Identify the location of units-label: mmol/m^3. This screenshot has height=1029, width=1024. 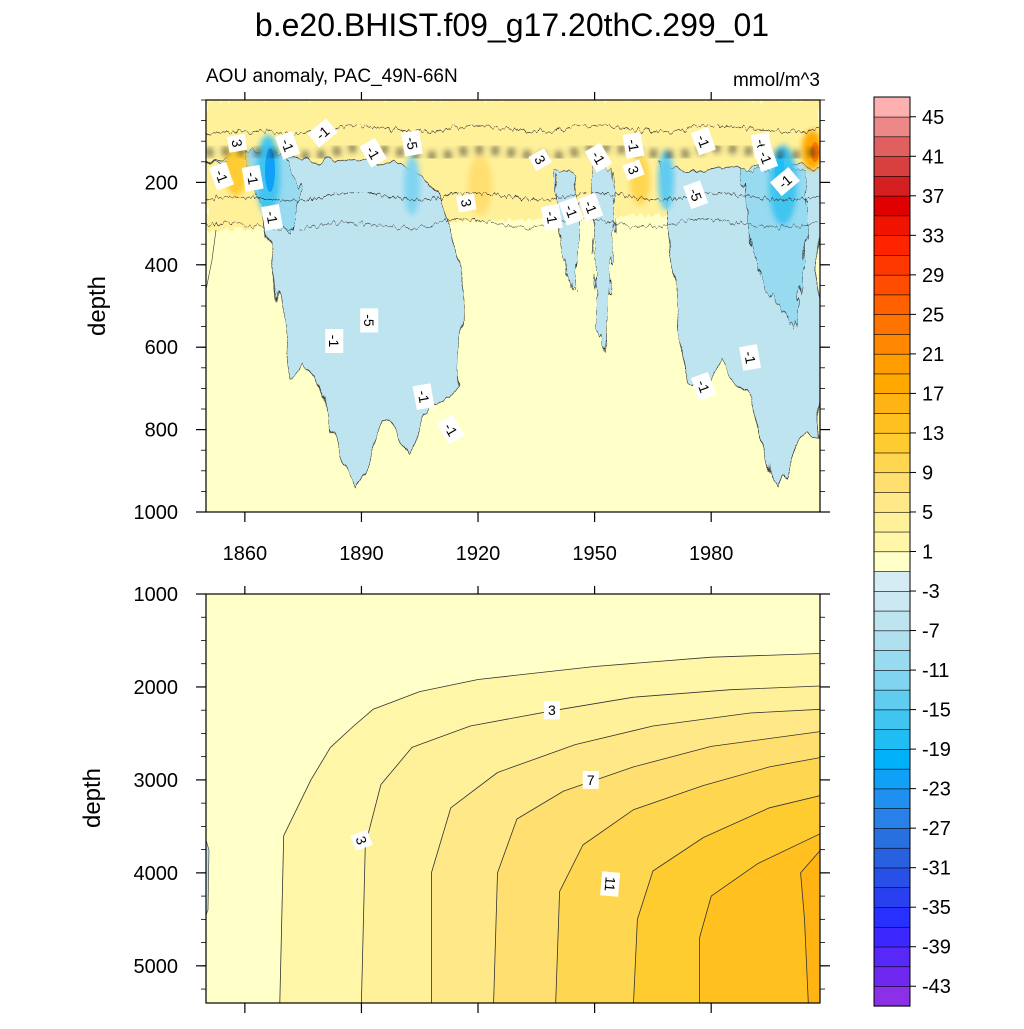
(776, 80).